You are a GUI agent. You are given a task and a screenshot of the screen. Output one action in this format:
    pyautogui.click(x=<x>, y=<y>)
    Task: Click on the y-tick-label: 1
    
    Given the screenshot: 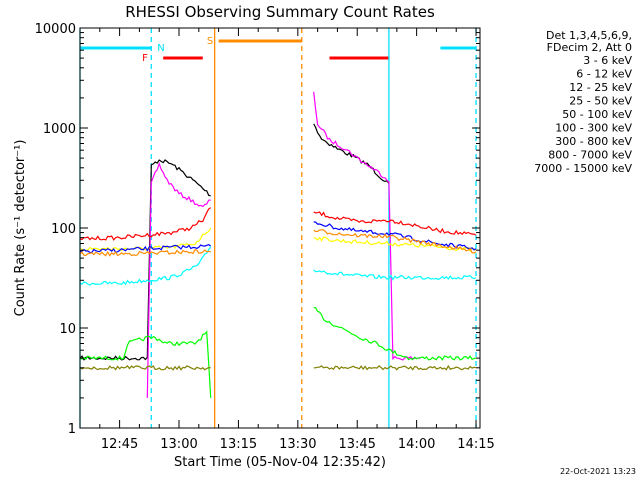 What is the action you would take?
    pyautogui.click(x=72, y=429)
    